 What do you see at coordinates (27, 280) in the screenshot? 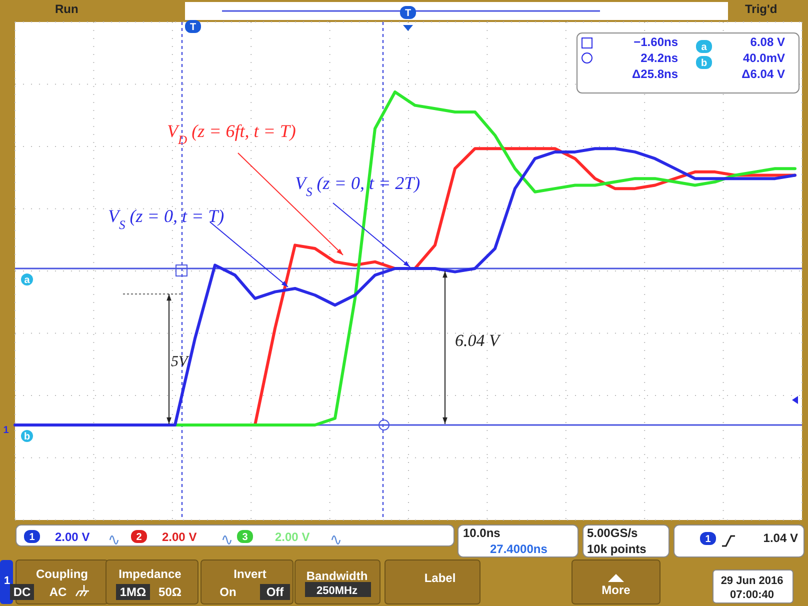
I see `ref-line-label: a` at bounding box center [27, 280].